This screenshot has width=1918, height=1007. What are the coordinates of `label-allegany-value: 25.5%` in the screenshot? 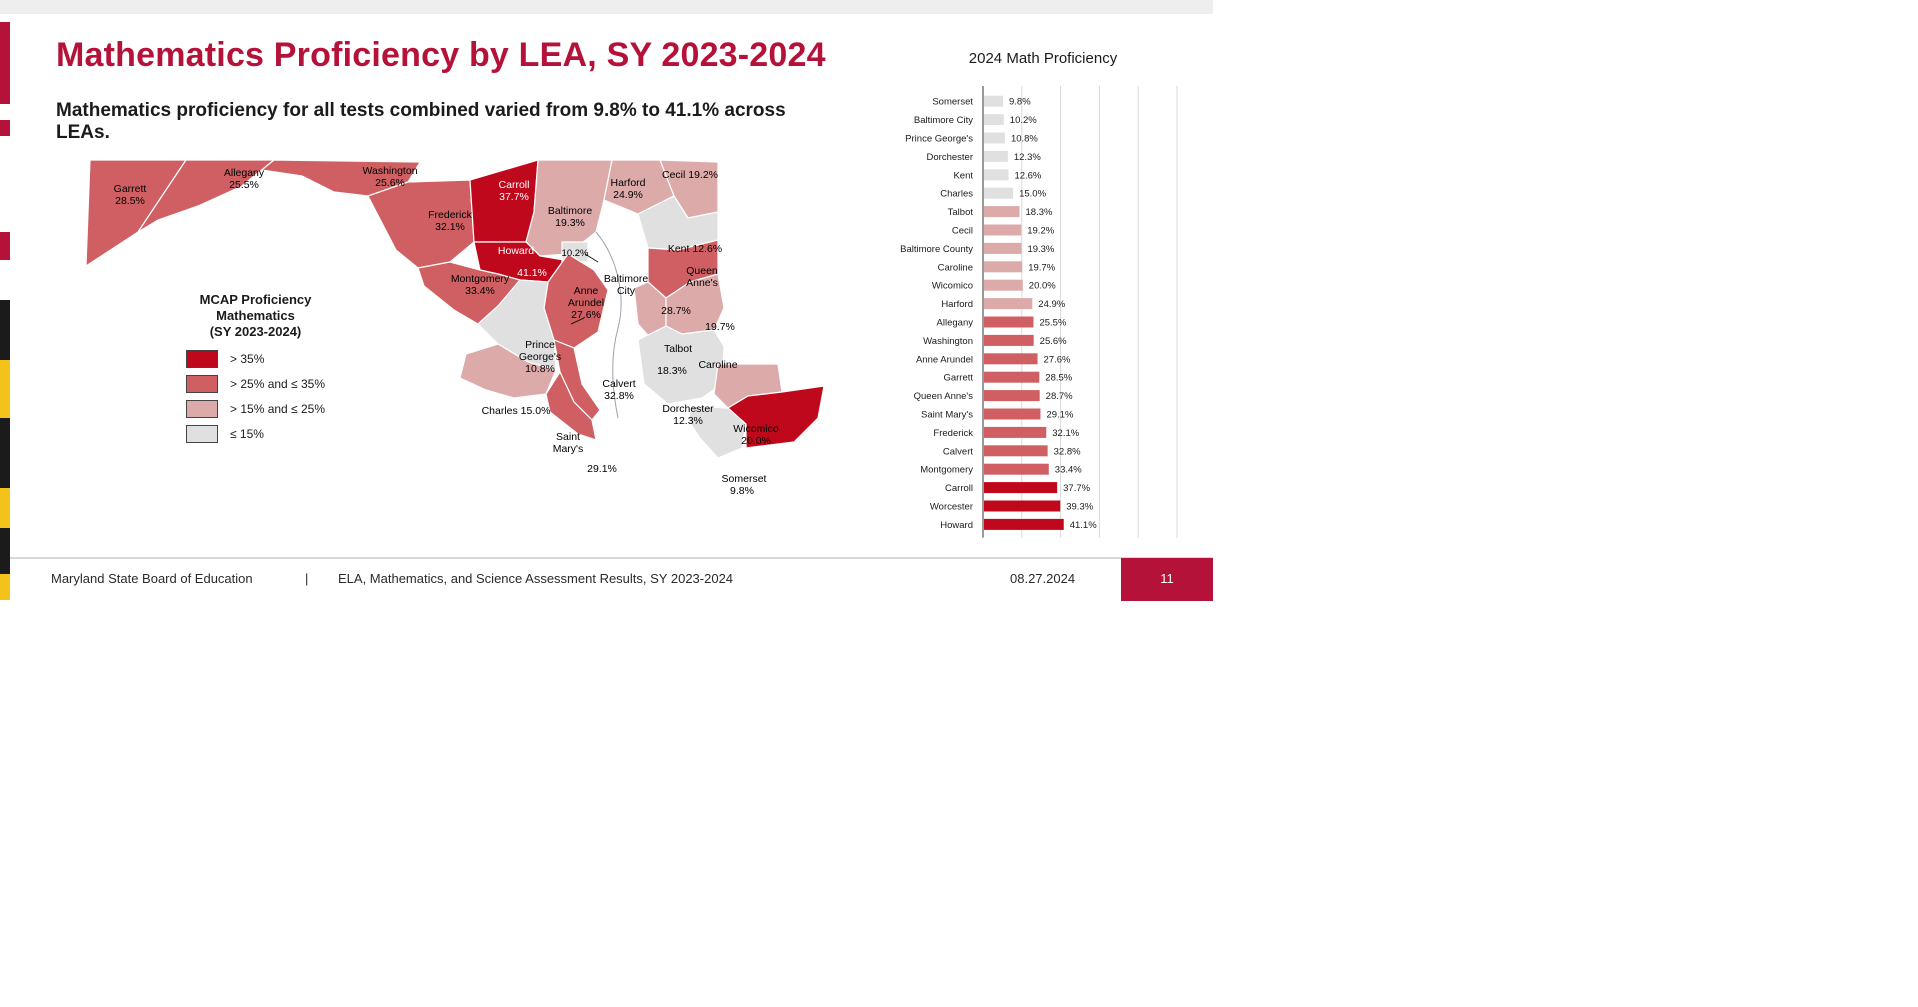 It's located at (244, 185).